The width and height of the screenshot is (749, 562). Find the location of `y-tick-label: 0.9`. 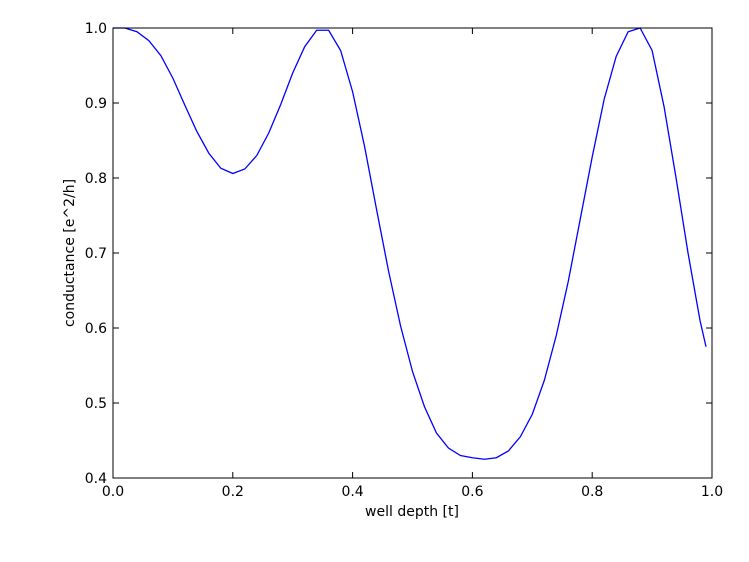

y-tick-label: 0.9 is located at coordinates (96, 104).